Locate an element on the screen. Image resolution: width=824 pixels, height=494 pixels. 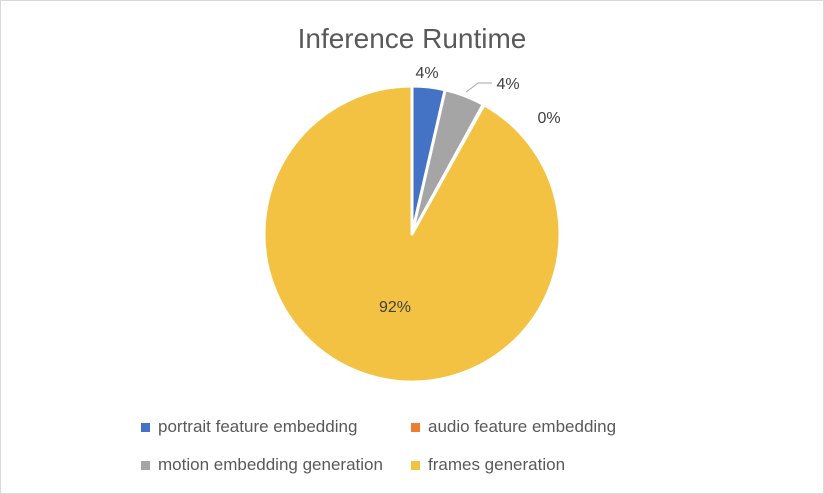
data-label-portrait-feature-embedding: 4% is located at coordinates (426, 73).